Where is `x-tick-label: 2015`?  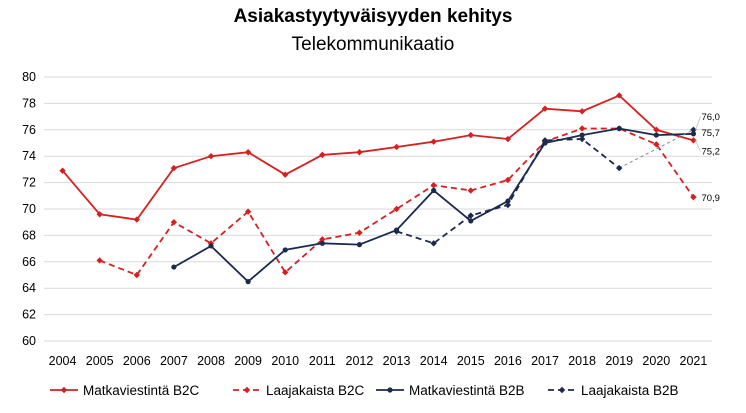
x-tick-label: 2015 is located at coordinates (471, 361).